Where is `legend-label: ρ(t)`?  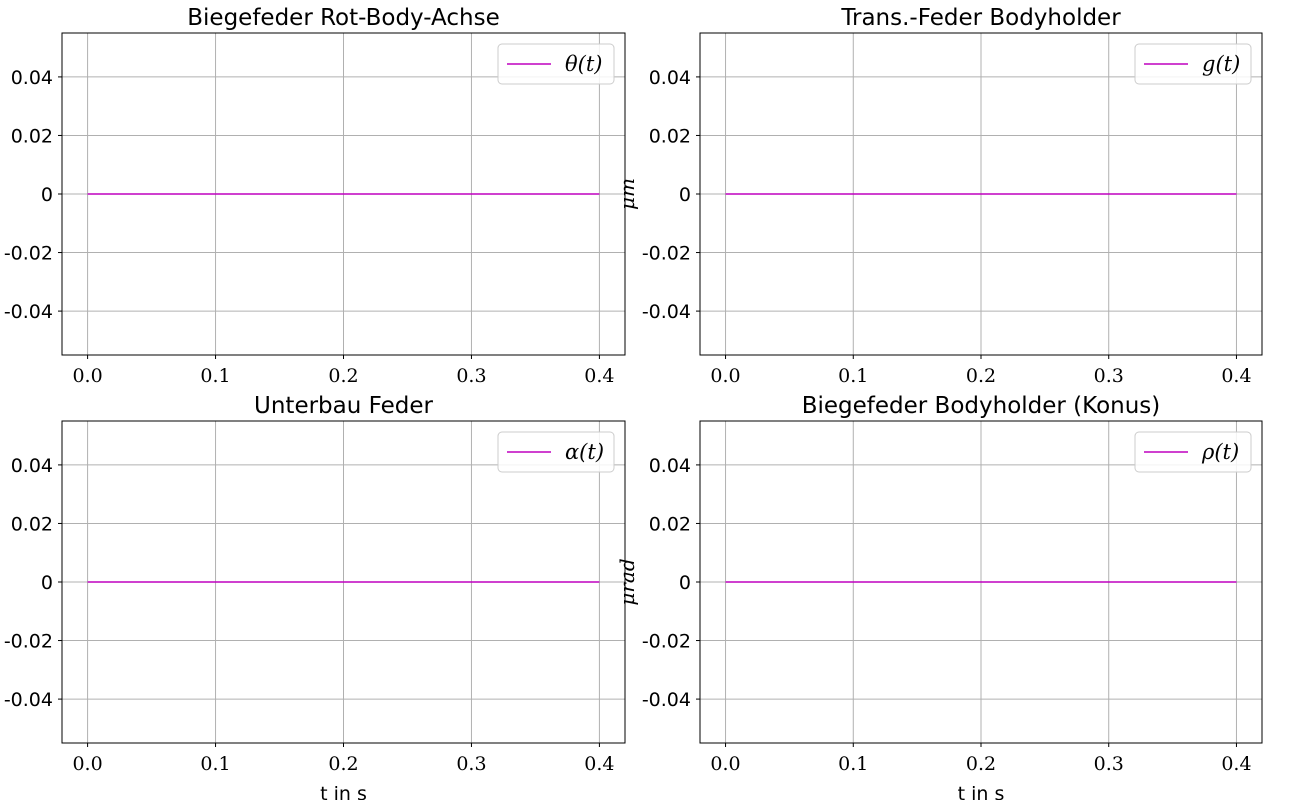
legend-label: ρ(t) is located at coordinates (1220, 452).